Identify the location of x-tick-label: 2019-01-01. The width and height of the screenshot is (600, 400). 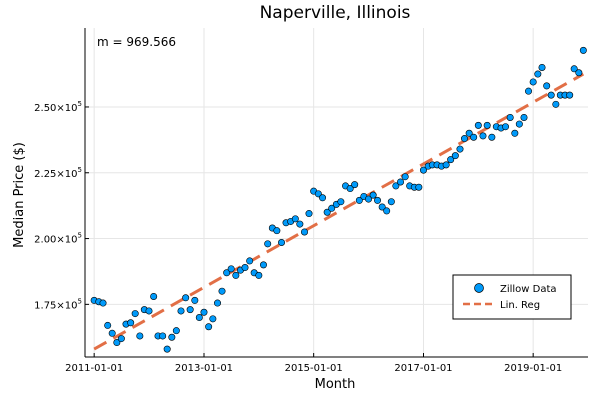
(533, 368).